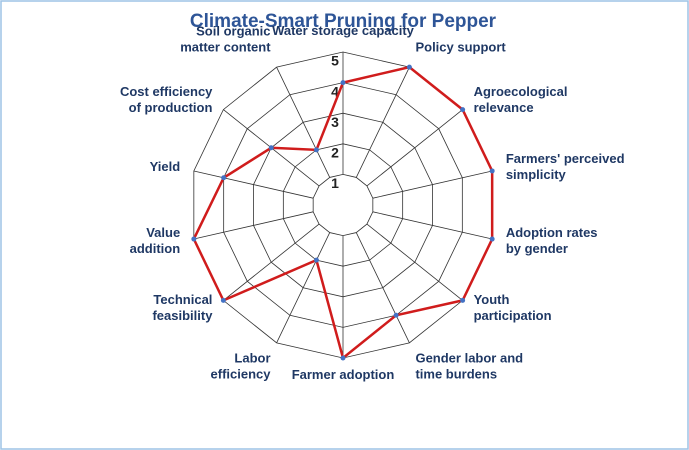 The height and width of the screenshot is (450, 689). What do you see at coordinates (343, 30) in the screenshot?
I see `axis-label: Water storage capacity` at bounding box center [343, 30].